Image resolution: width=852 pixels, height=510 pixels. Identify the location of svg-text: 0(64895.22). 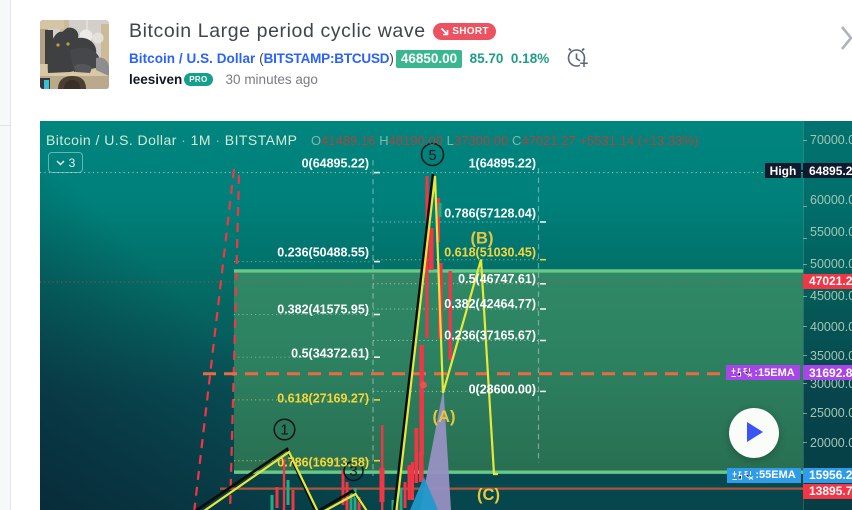
(335, 164).